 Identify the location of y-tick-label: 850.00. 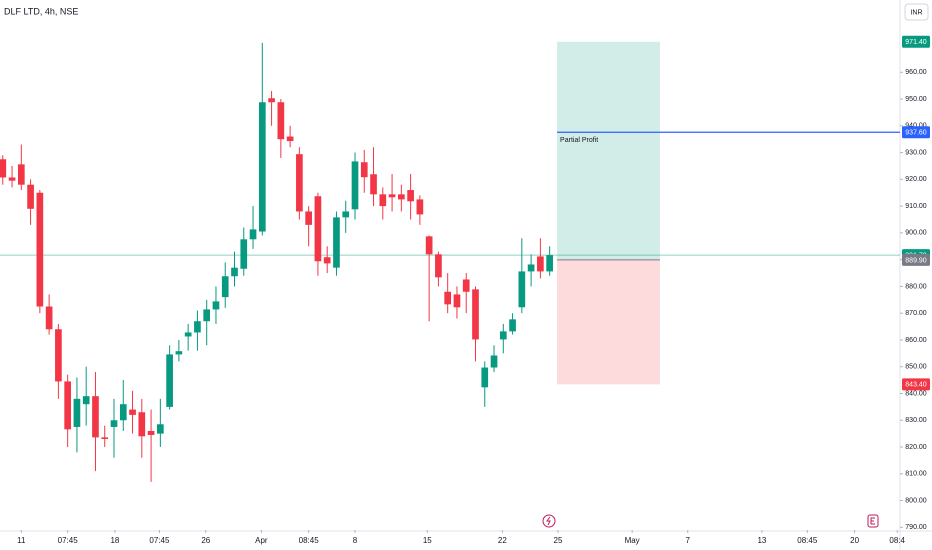
(916, 367).